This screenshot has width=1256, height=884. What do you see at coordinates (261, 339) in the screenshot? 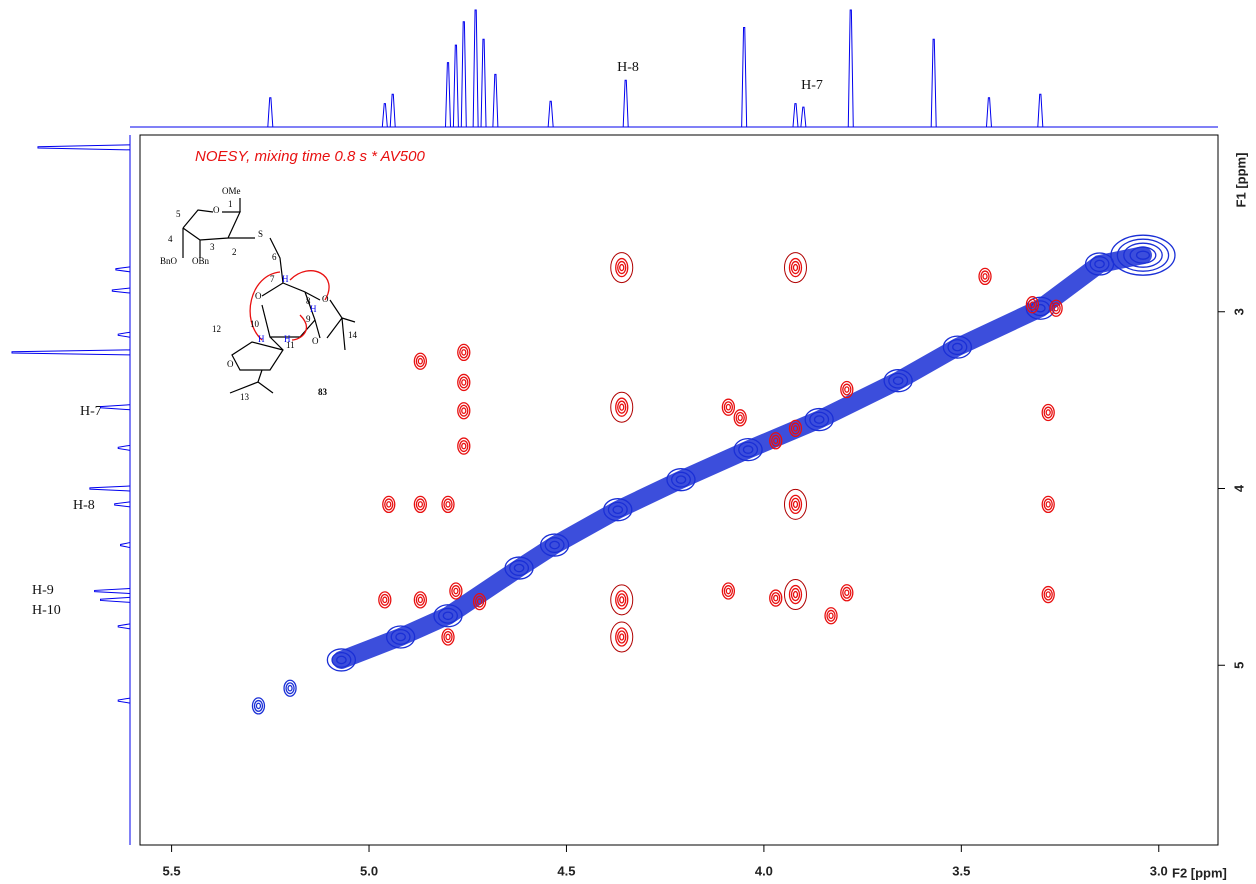
I see `atom-label: H` at bounding box center [261, 339].